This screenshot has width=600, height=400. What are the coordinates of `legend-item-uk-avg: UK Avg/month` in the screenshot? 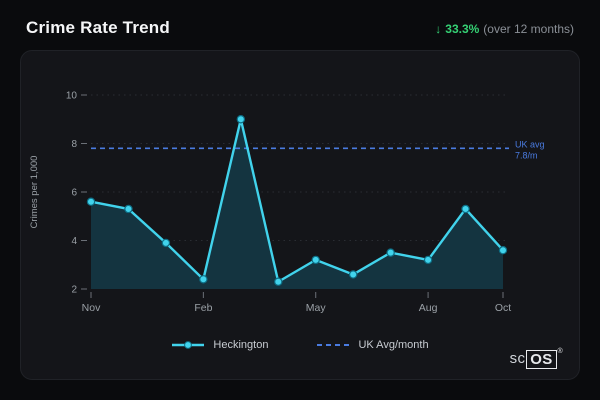 It's located at (372, 345).